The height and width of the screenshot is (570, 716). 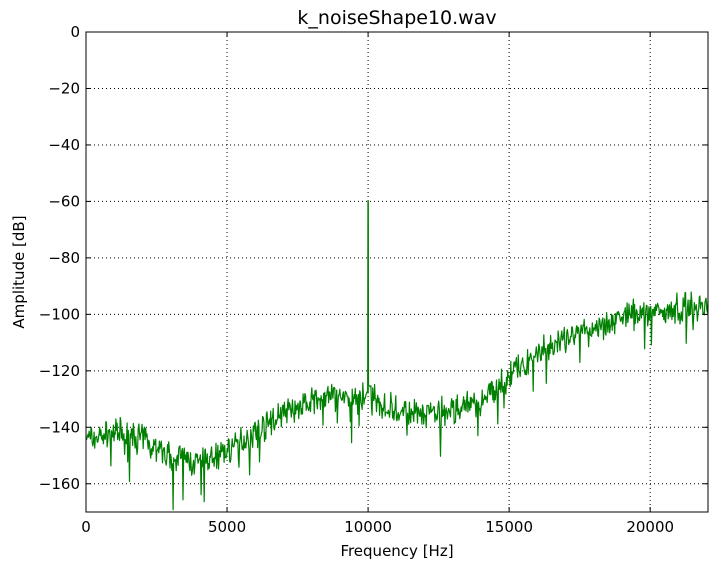 What do you see at coordinates (75, 32) in the screenshot?
I see `y-tick-label: 0` at bounding box center [75, 32].